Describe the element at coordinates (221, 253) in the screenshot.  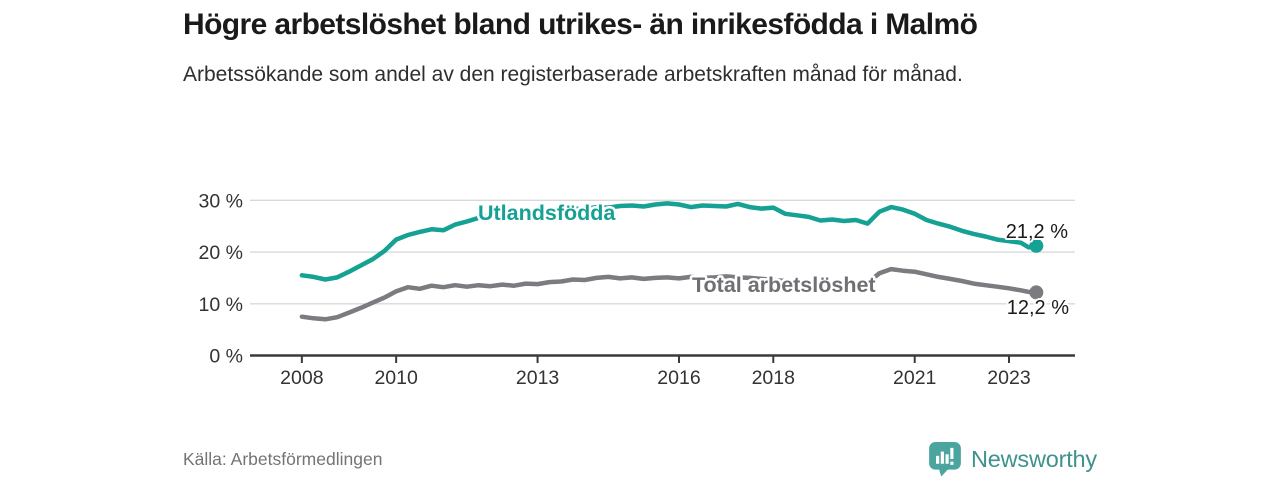
I see `y-tick-label: 20 %` at that location.